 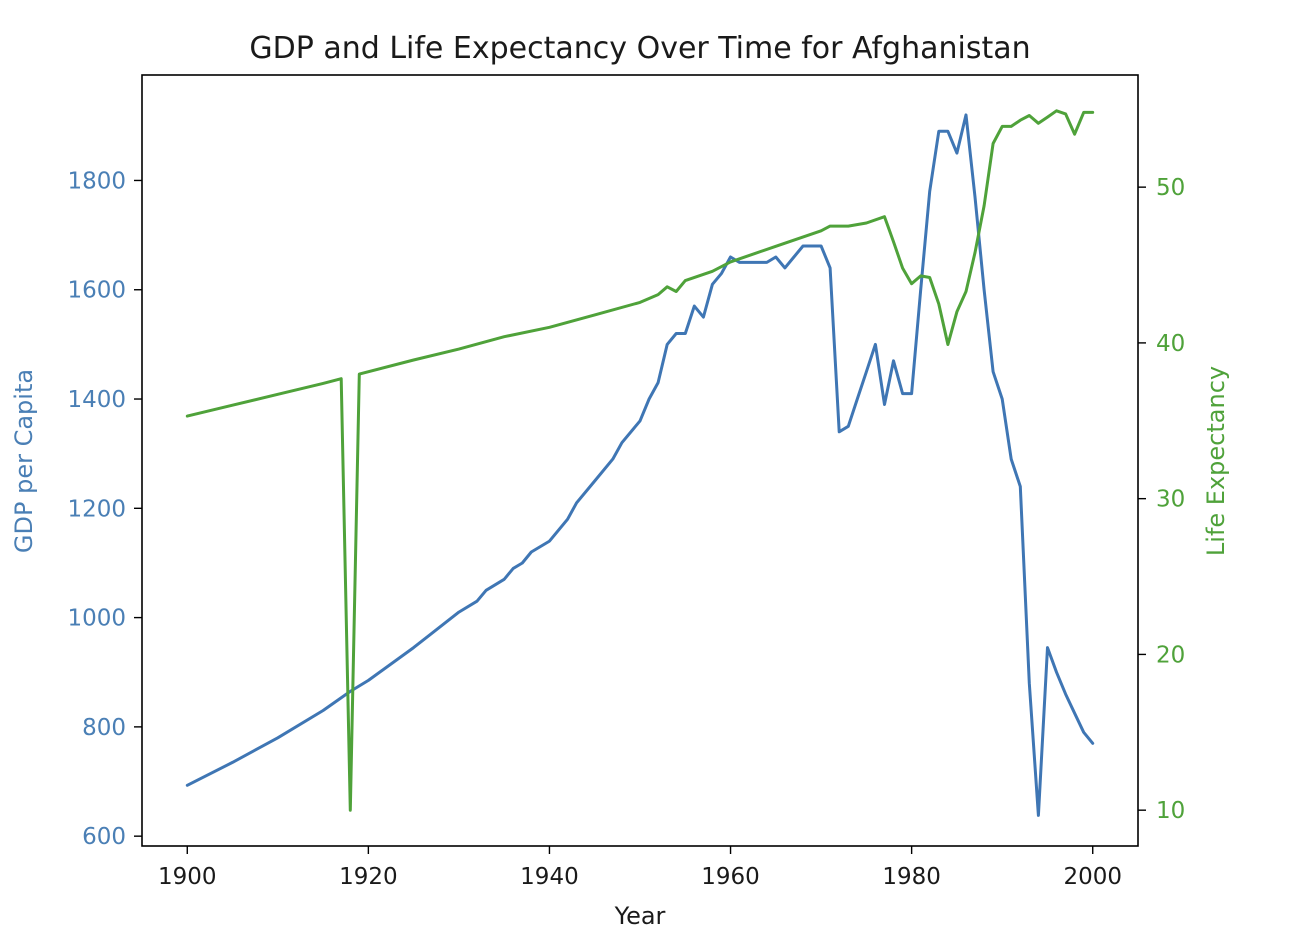 I want to click on left-y-tick-label: 800, so click(x=104, y=728).